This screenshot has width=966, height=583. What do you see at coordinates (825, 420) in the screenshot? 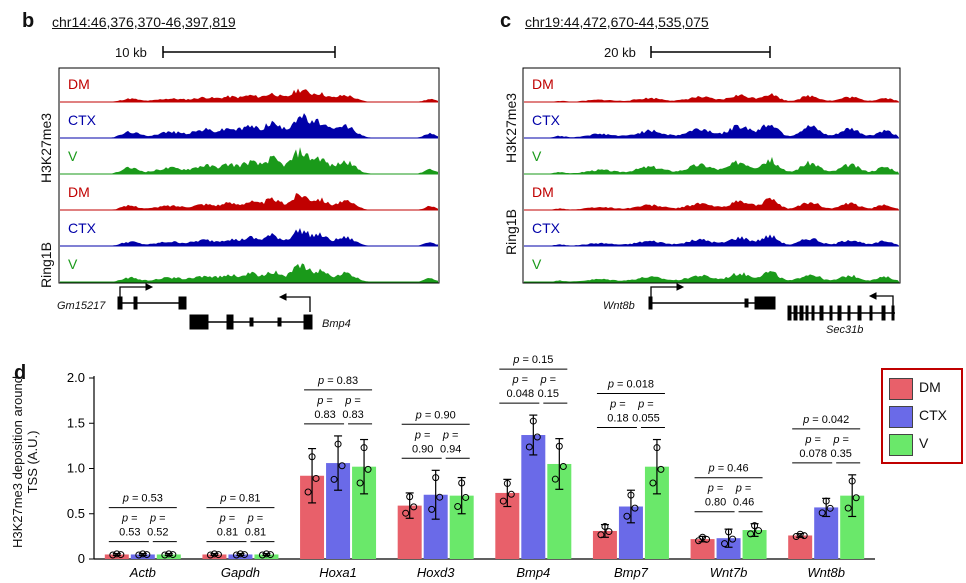
I see `p-value-overall-wnt8b: p = 0.042` at bounding box center [825, 420].